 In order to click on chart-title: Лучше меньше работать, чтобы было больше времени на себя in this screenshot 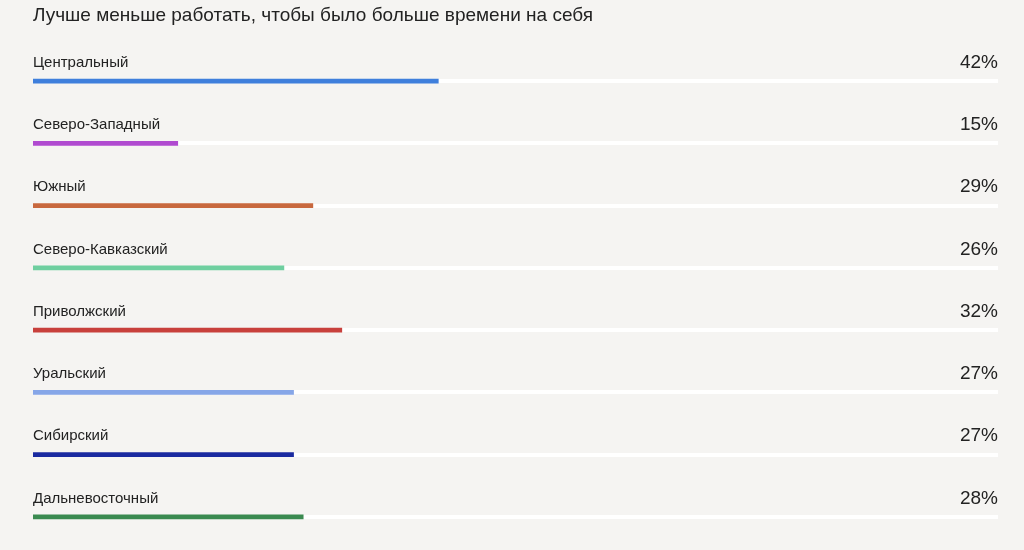, I will do `click(313, 15)`.